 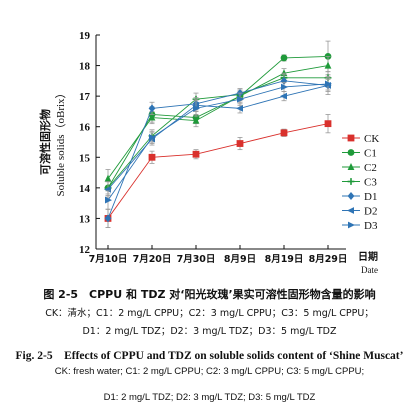 I want to click on y-tick-label: 14, so click(x=85, y=189).